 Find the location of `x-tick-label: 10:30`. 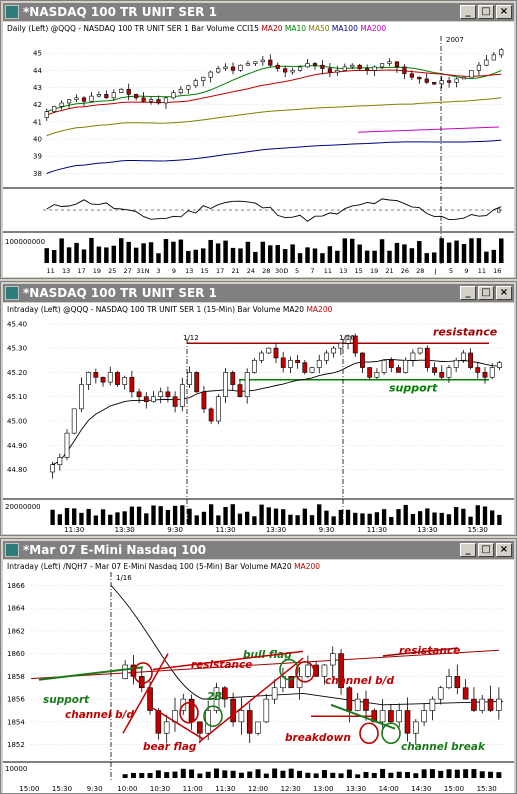

x-tick-label: 10:30 is located at coordinates (160, 789).